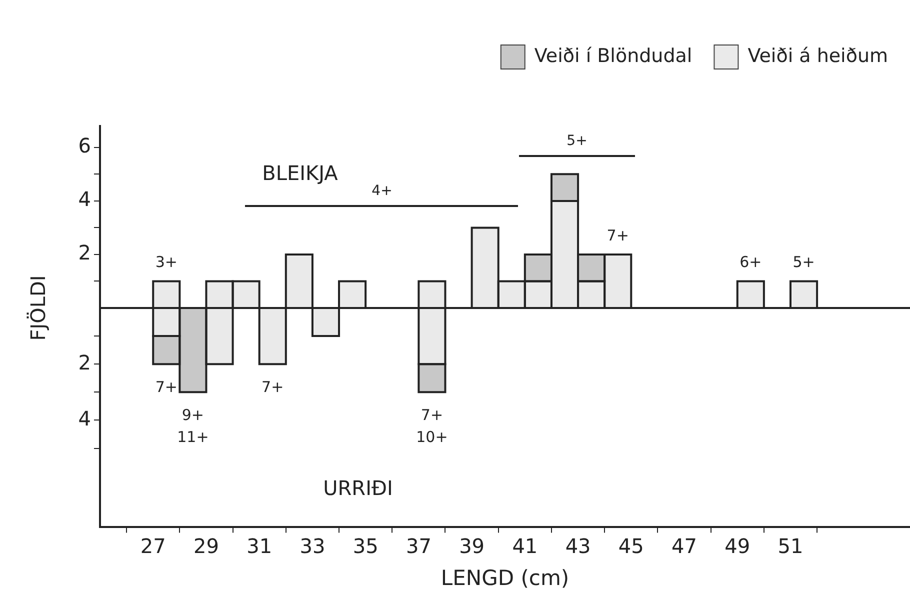 The image size is (910, 613). Describe the element at coordinates (358, 488) in the screenshot. I see `annotation: URRIÐI` at that location.